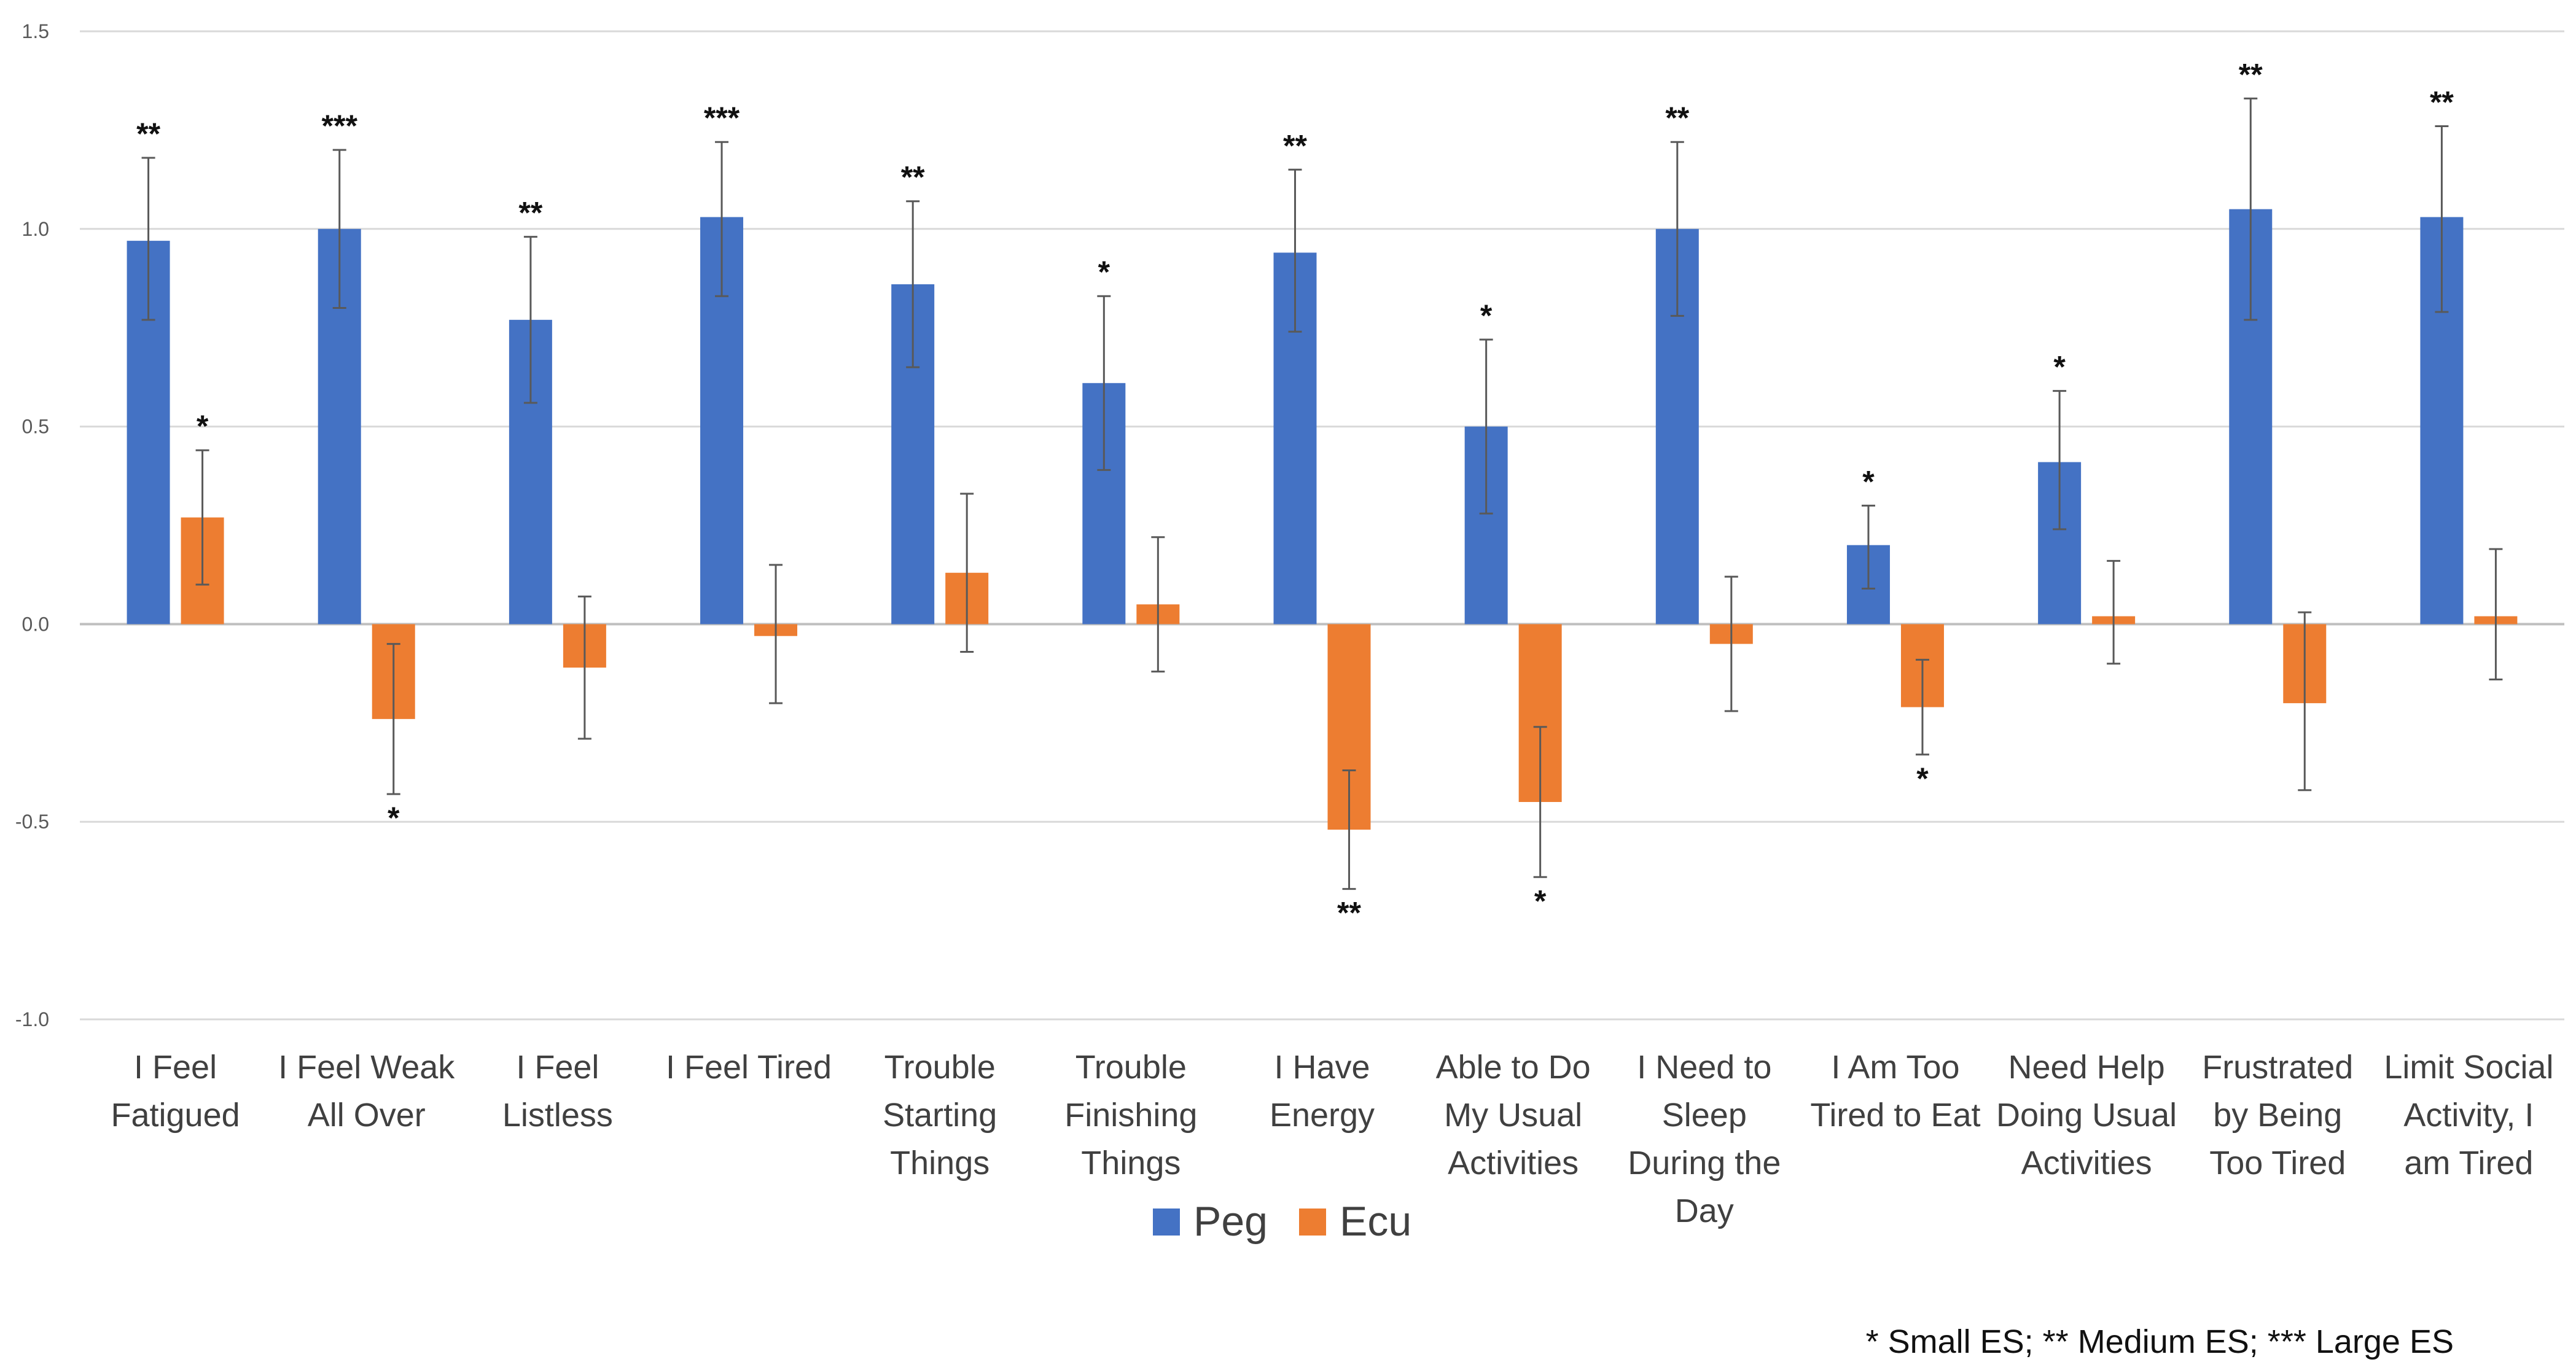 The height and width of the screenshot is (1370, 2576). I want to click on category-label: Need Help, so click(2086, 1067).